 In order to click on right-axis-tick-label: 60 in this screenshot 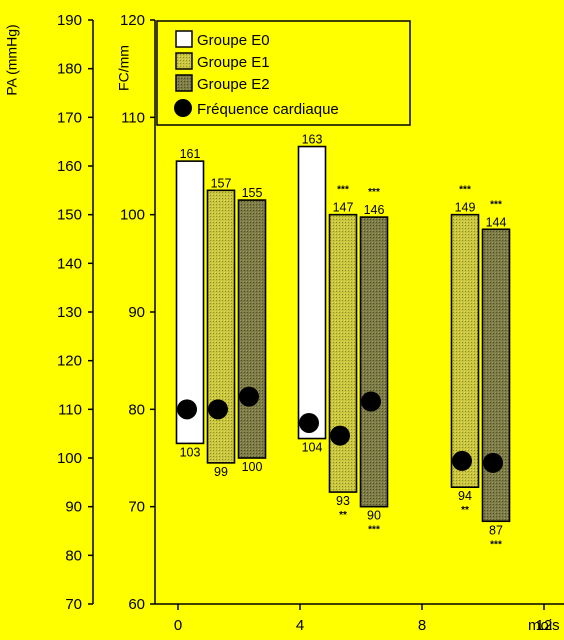, I will do `click(136, 604)`.